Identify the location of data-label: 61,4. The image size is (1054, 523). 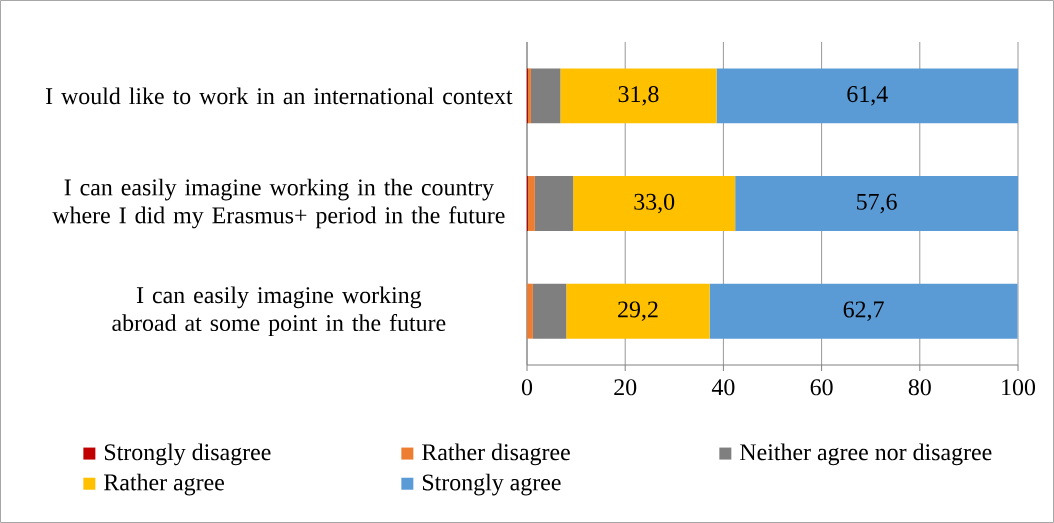
(867, 96).